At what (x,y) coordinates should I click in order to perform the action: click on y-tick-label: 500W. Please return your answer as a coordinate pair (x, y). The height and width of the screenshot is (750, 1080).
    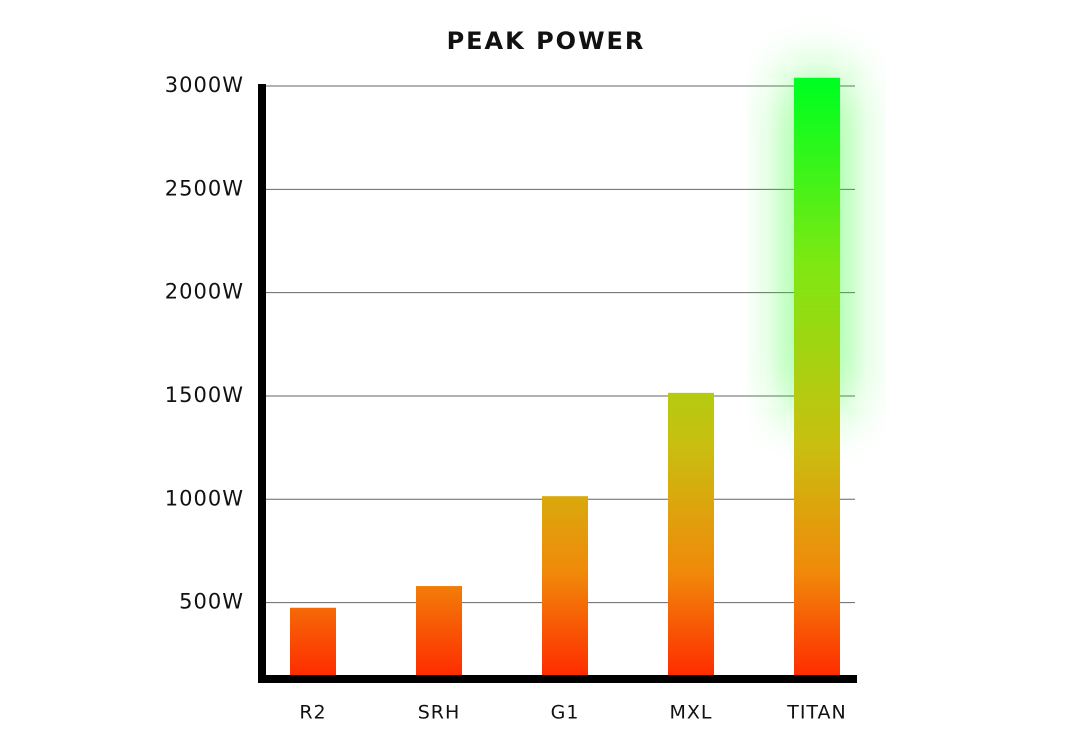
    Looking at the image, I should click on (211, 602).